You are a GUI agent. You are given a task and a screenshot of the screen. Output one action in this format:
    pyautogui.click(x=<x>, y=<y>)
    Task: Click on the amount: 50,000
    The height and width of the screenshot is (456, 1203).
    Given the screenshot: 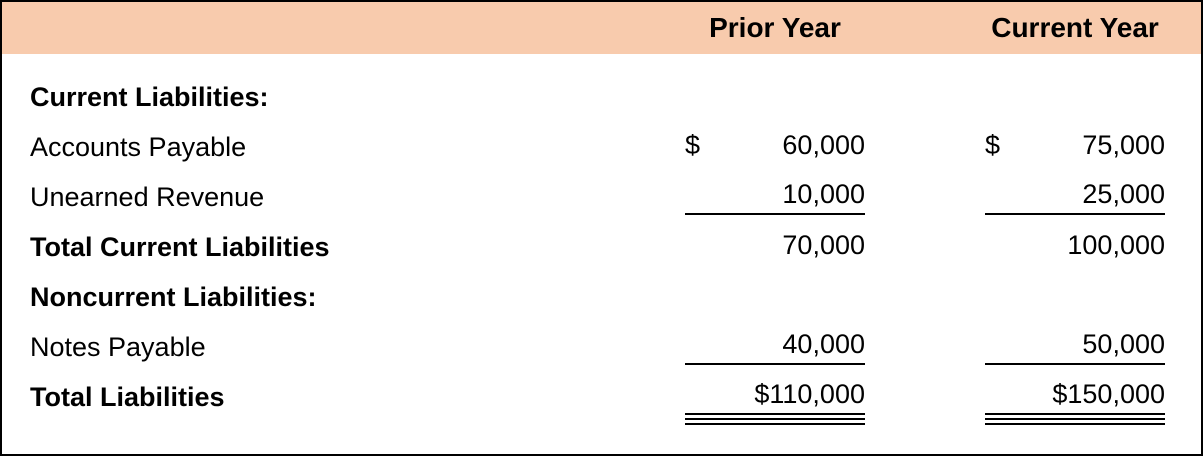 What is the action you would take?
    pyautogui.click(x=1075, y=347)
    